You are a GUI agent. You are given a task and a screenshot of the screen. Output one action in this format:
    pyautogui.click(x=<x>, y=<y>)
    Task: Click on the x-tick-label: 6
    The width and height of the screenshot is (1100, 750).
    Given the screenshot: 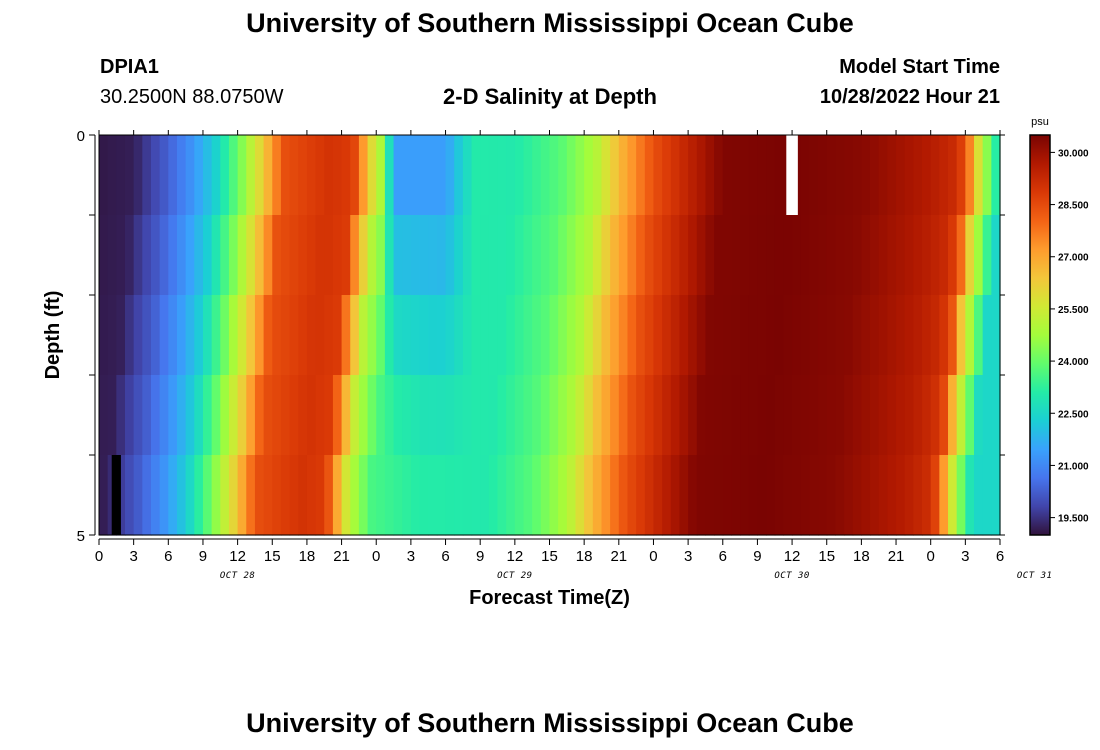 What is the action you would take?
    pyautogui.click(x=1000, y=556)
    